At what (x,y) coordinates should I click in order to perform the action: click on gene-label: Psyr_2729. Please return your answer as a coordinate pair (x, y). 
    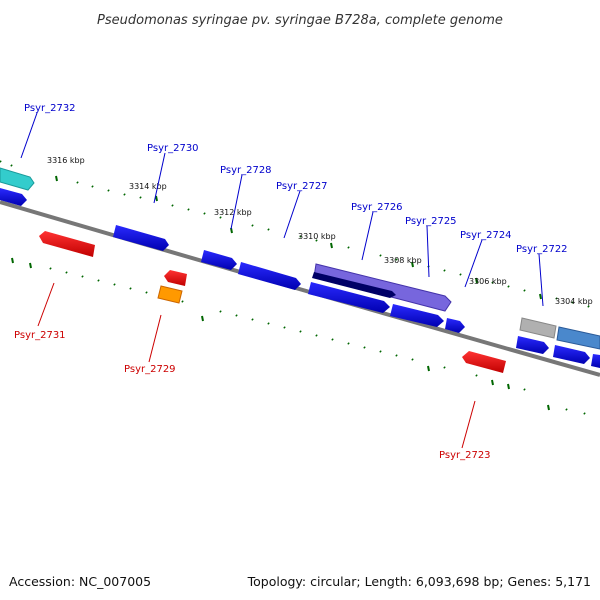
    Looking at the image, I should click on (150, 369).